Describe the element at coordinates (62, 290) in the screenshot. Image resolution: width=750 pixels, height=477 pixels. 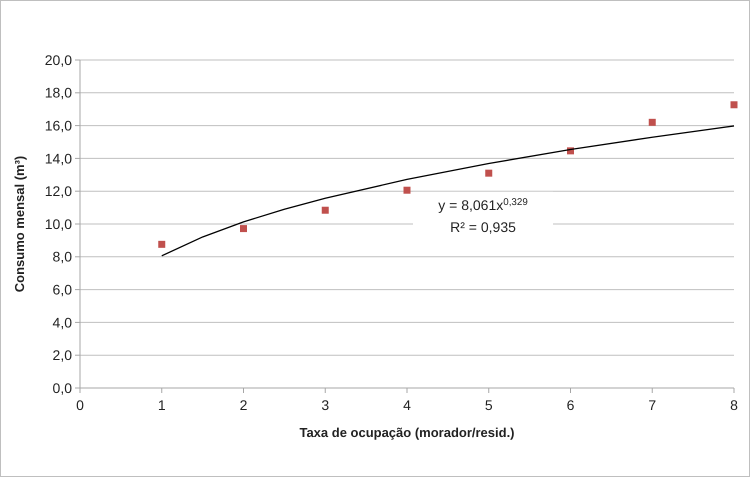
I see `y-tick-label: 6,0` at that location.